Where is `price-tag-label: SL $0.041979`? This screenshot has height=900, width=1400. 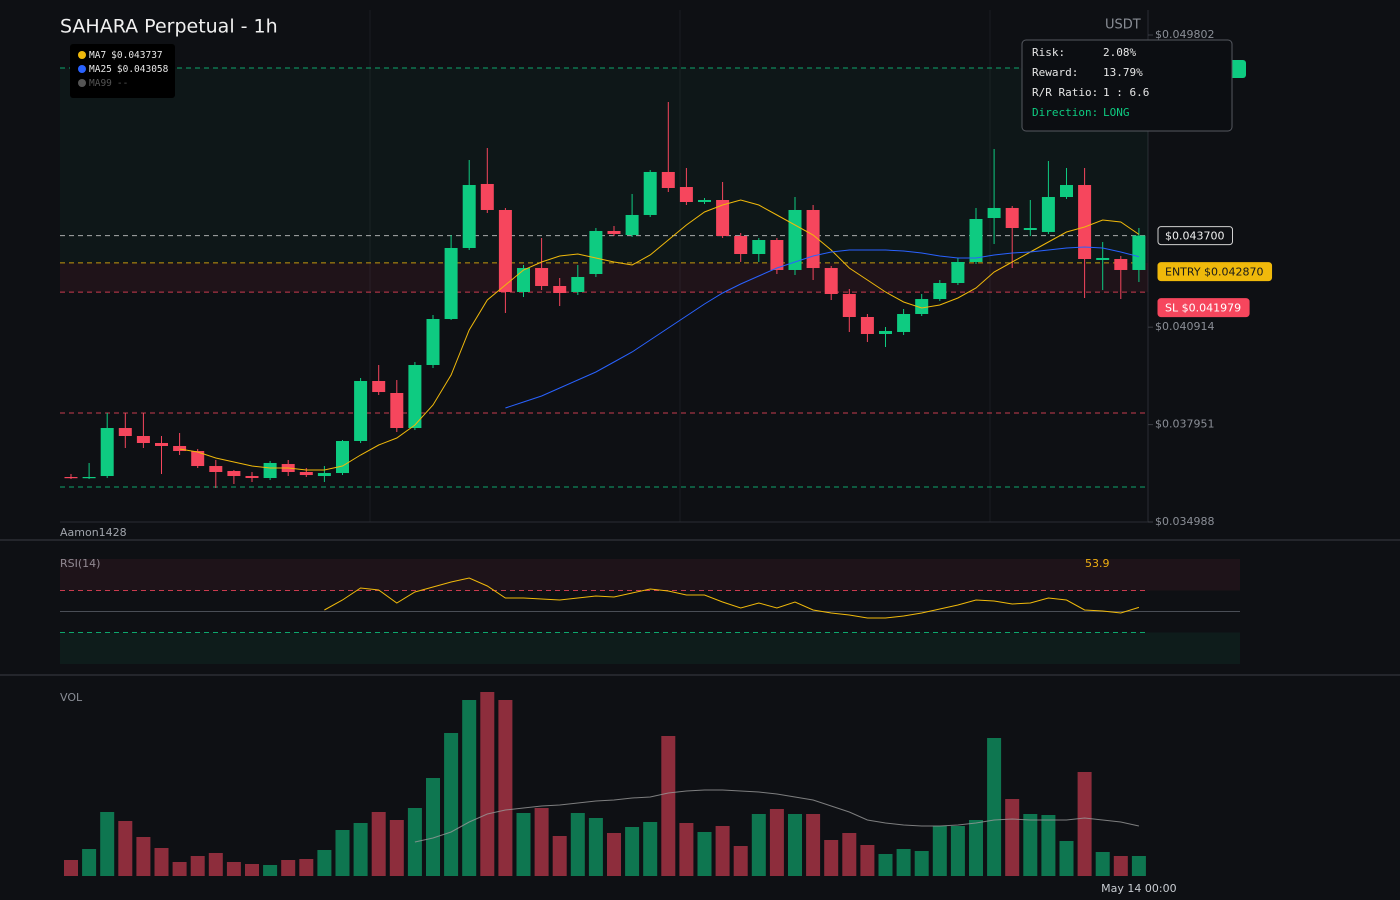 price-tag-label: SL $0.041979 is located at coordinates (1203, 308).